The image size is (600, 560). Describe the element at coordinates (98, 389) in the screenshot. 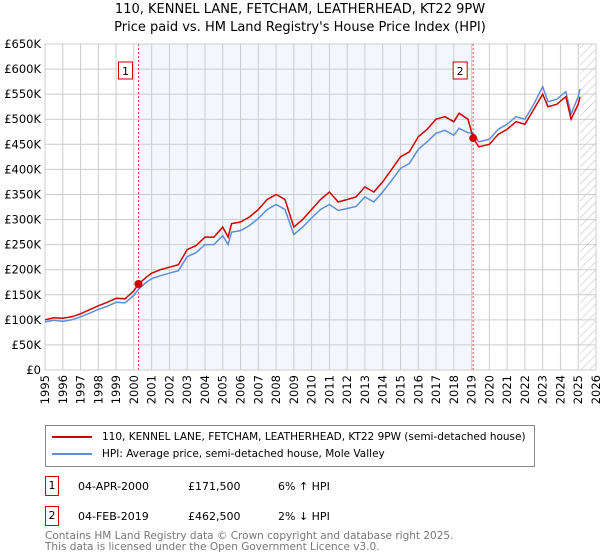

I see `x-tick-label: 1998` at that location.